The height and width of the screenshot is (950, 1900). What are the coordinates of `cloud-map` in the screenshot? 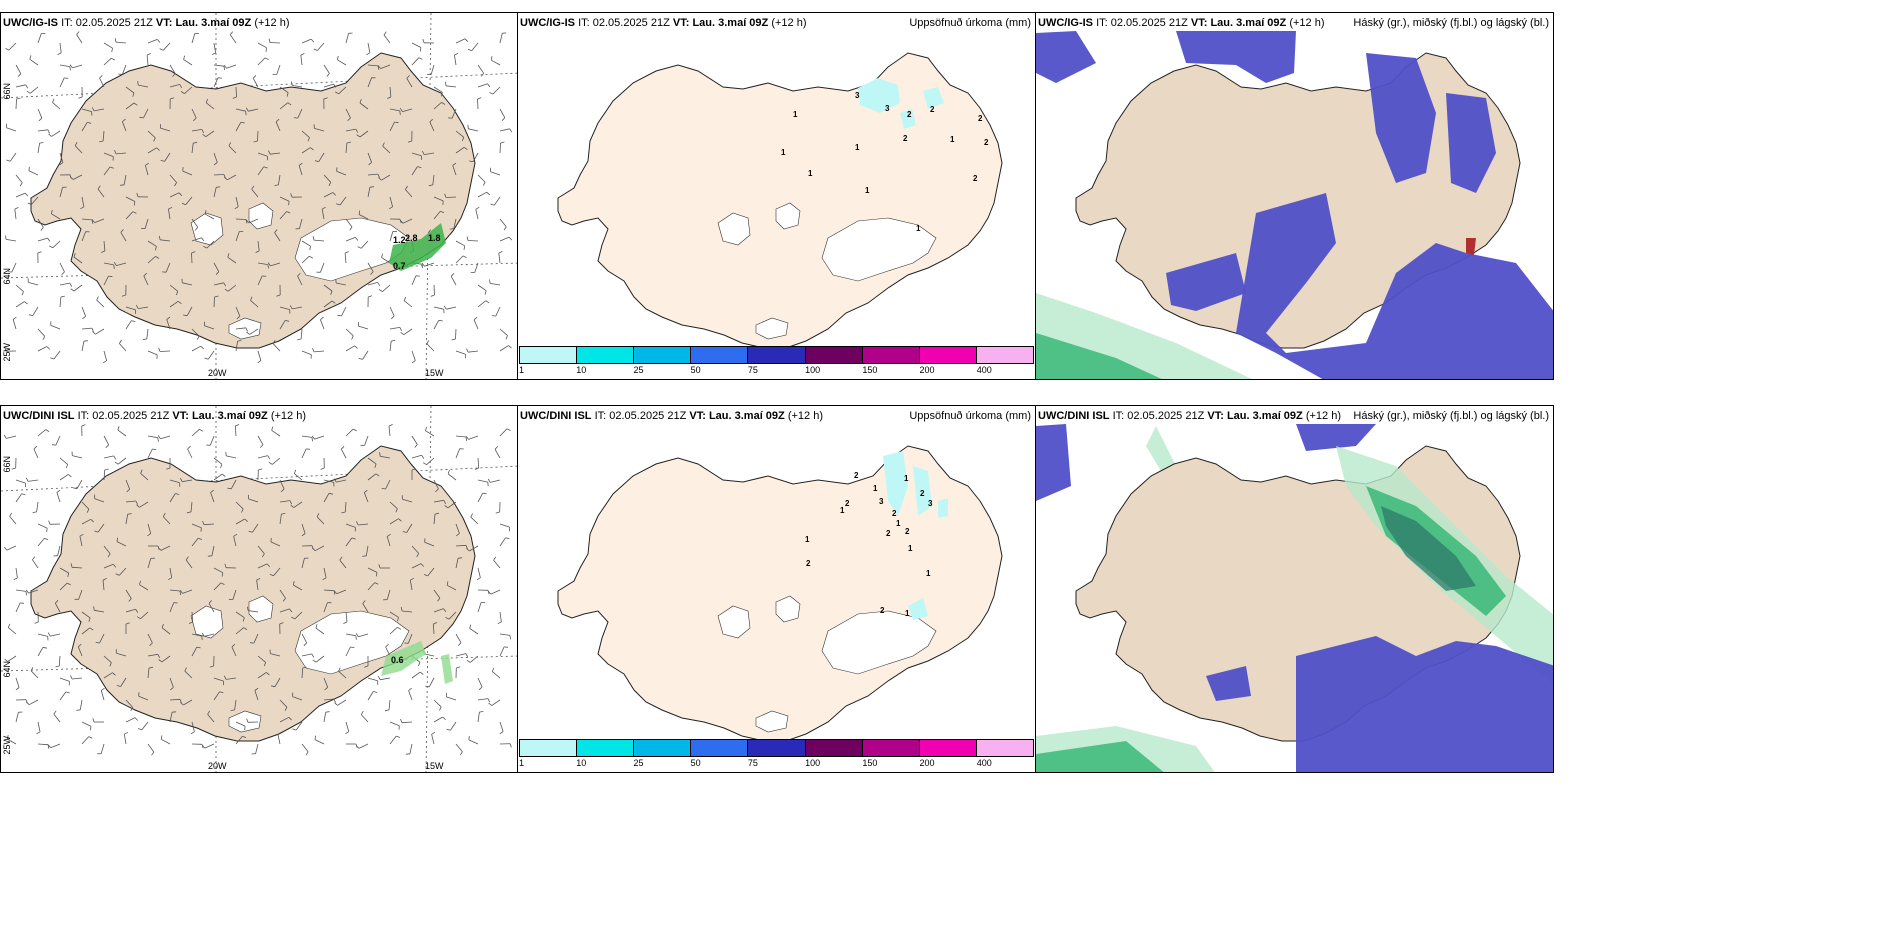 It's located at (1294, 196).